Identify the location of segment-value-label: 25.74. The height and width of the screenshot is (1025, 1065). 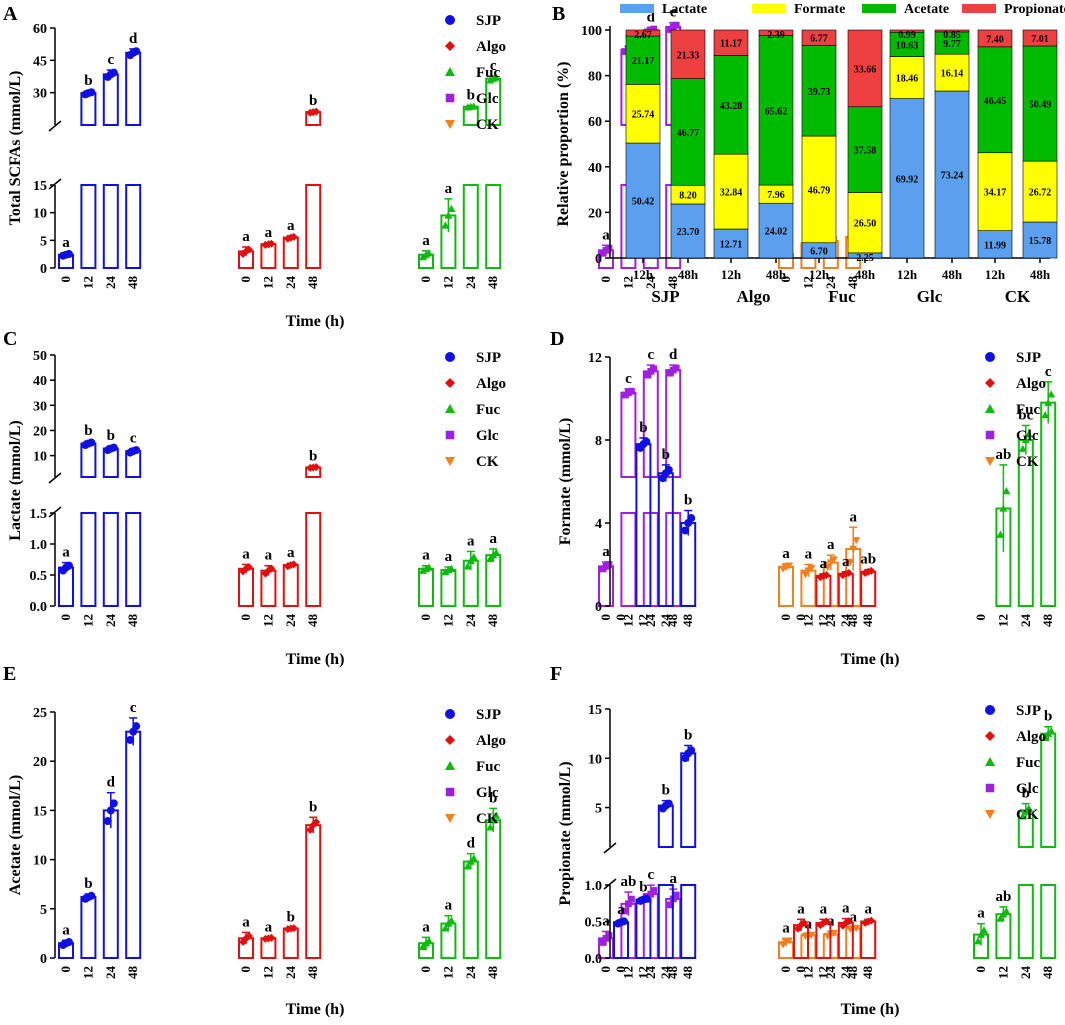
(643, 115).